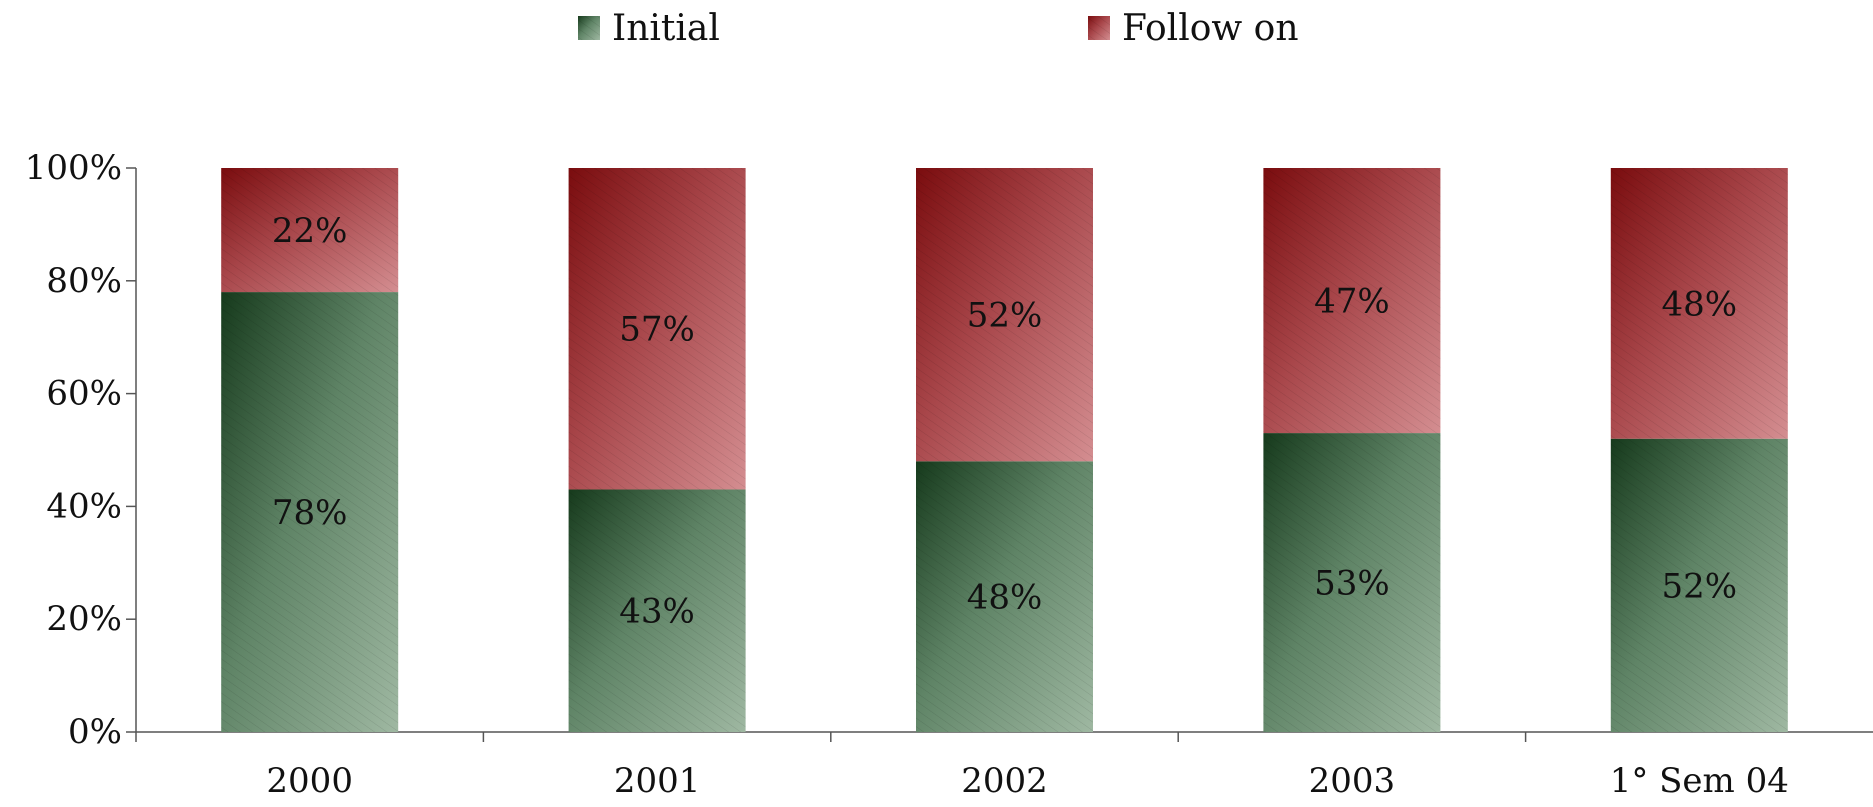 This screenshot has width=1873, height=807. I want to click on y-tick-label: 0%, so click(95, 732).